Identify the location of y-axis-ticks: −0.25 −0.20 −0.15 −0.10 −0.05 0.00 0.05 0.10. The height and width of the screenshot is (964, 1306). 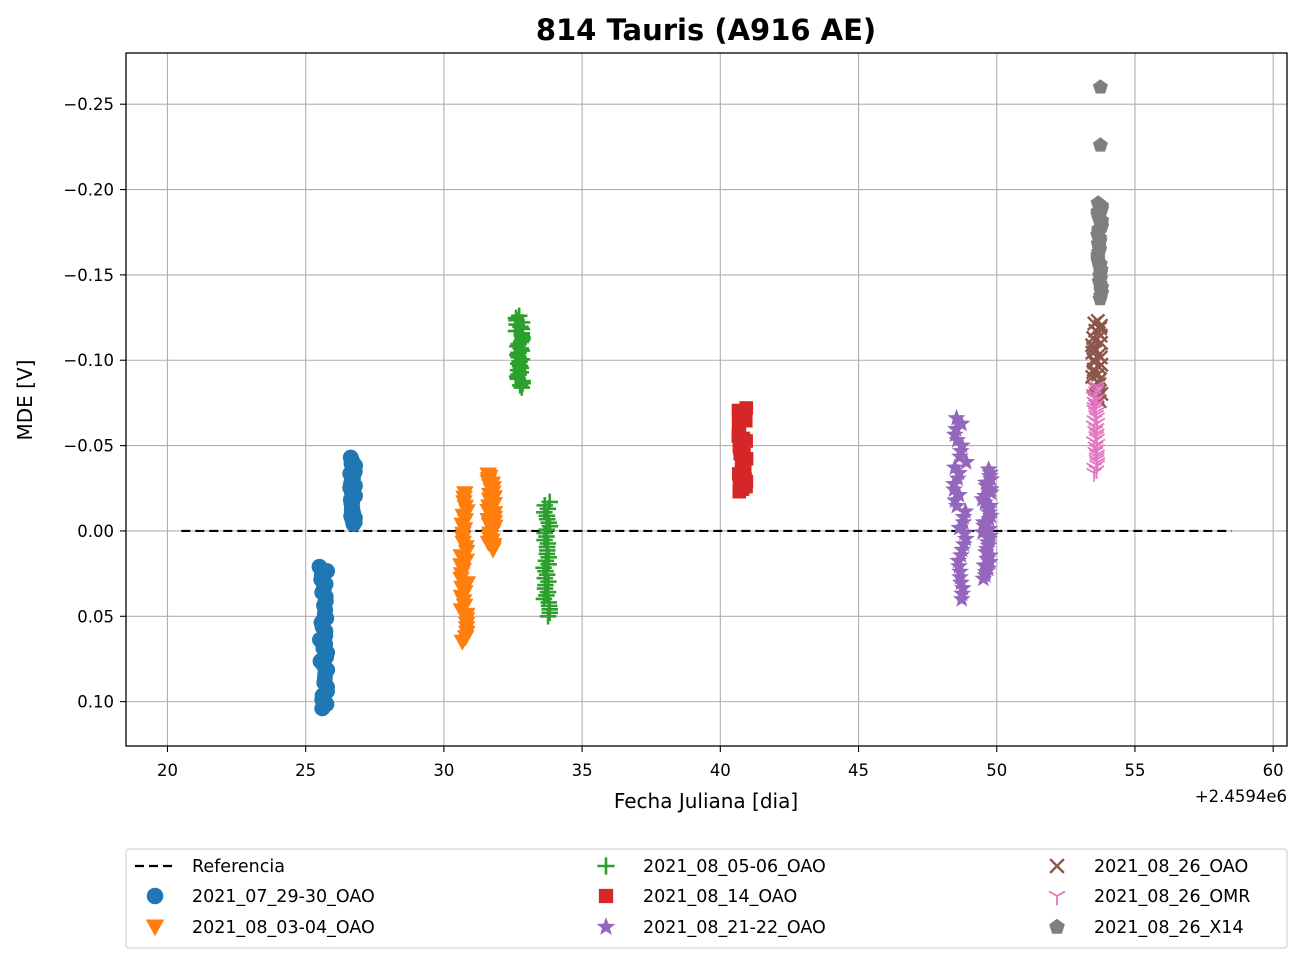
(94, 403).